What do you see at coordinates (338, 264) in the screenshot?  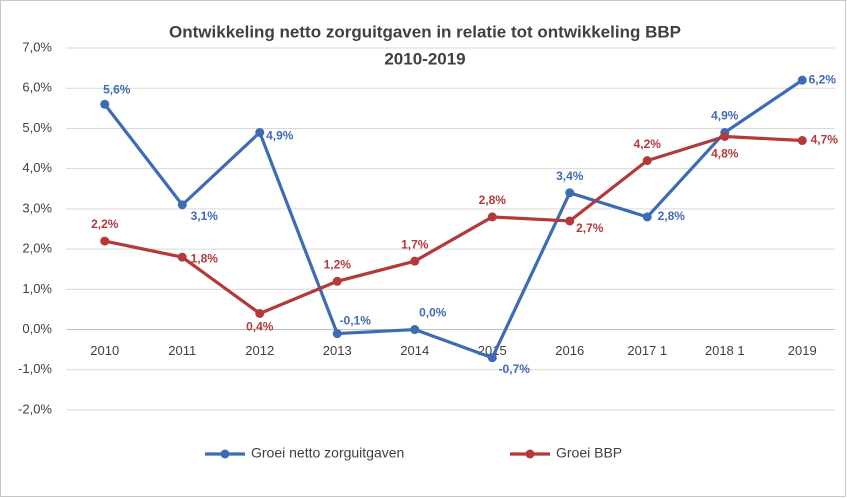 I see `data-label: 1,2%` at bounding box center [338, 264].